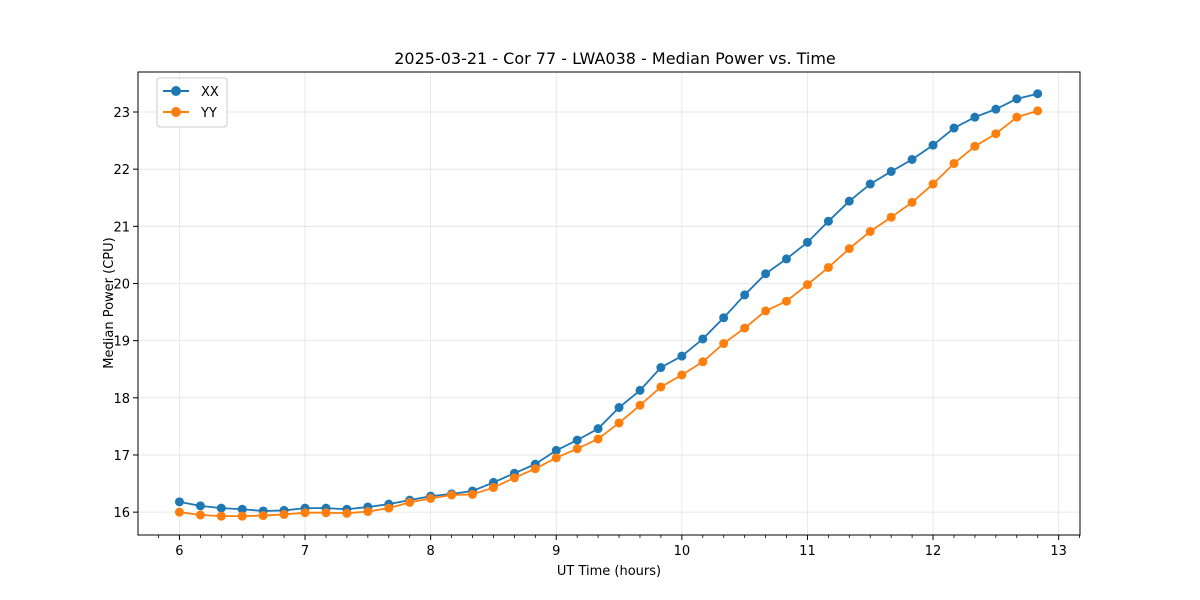  What do you see at coordinates (179, 551) in the screenshot?
I see `x-tick-label-0: 6` at bounding box center [179, 551].